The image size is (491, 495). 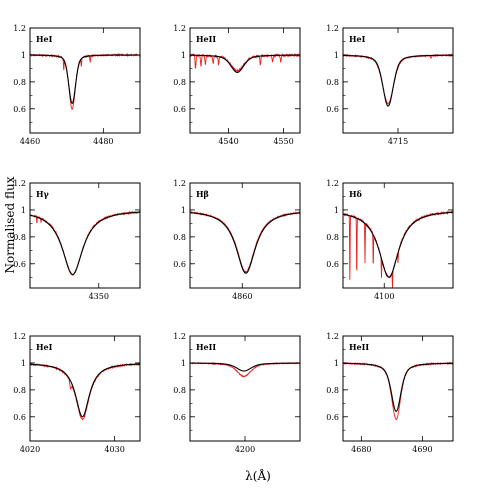 What do you see at coordinates (384, 296) in the screenshot?
I see `x-tick-label: 4100` at bounding box center [384, 296].